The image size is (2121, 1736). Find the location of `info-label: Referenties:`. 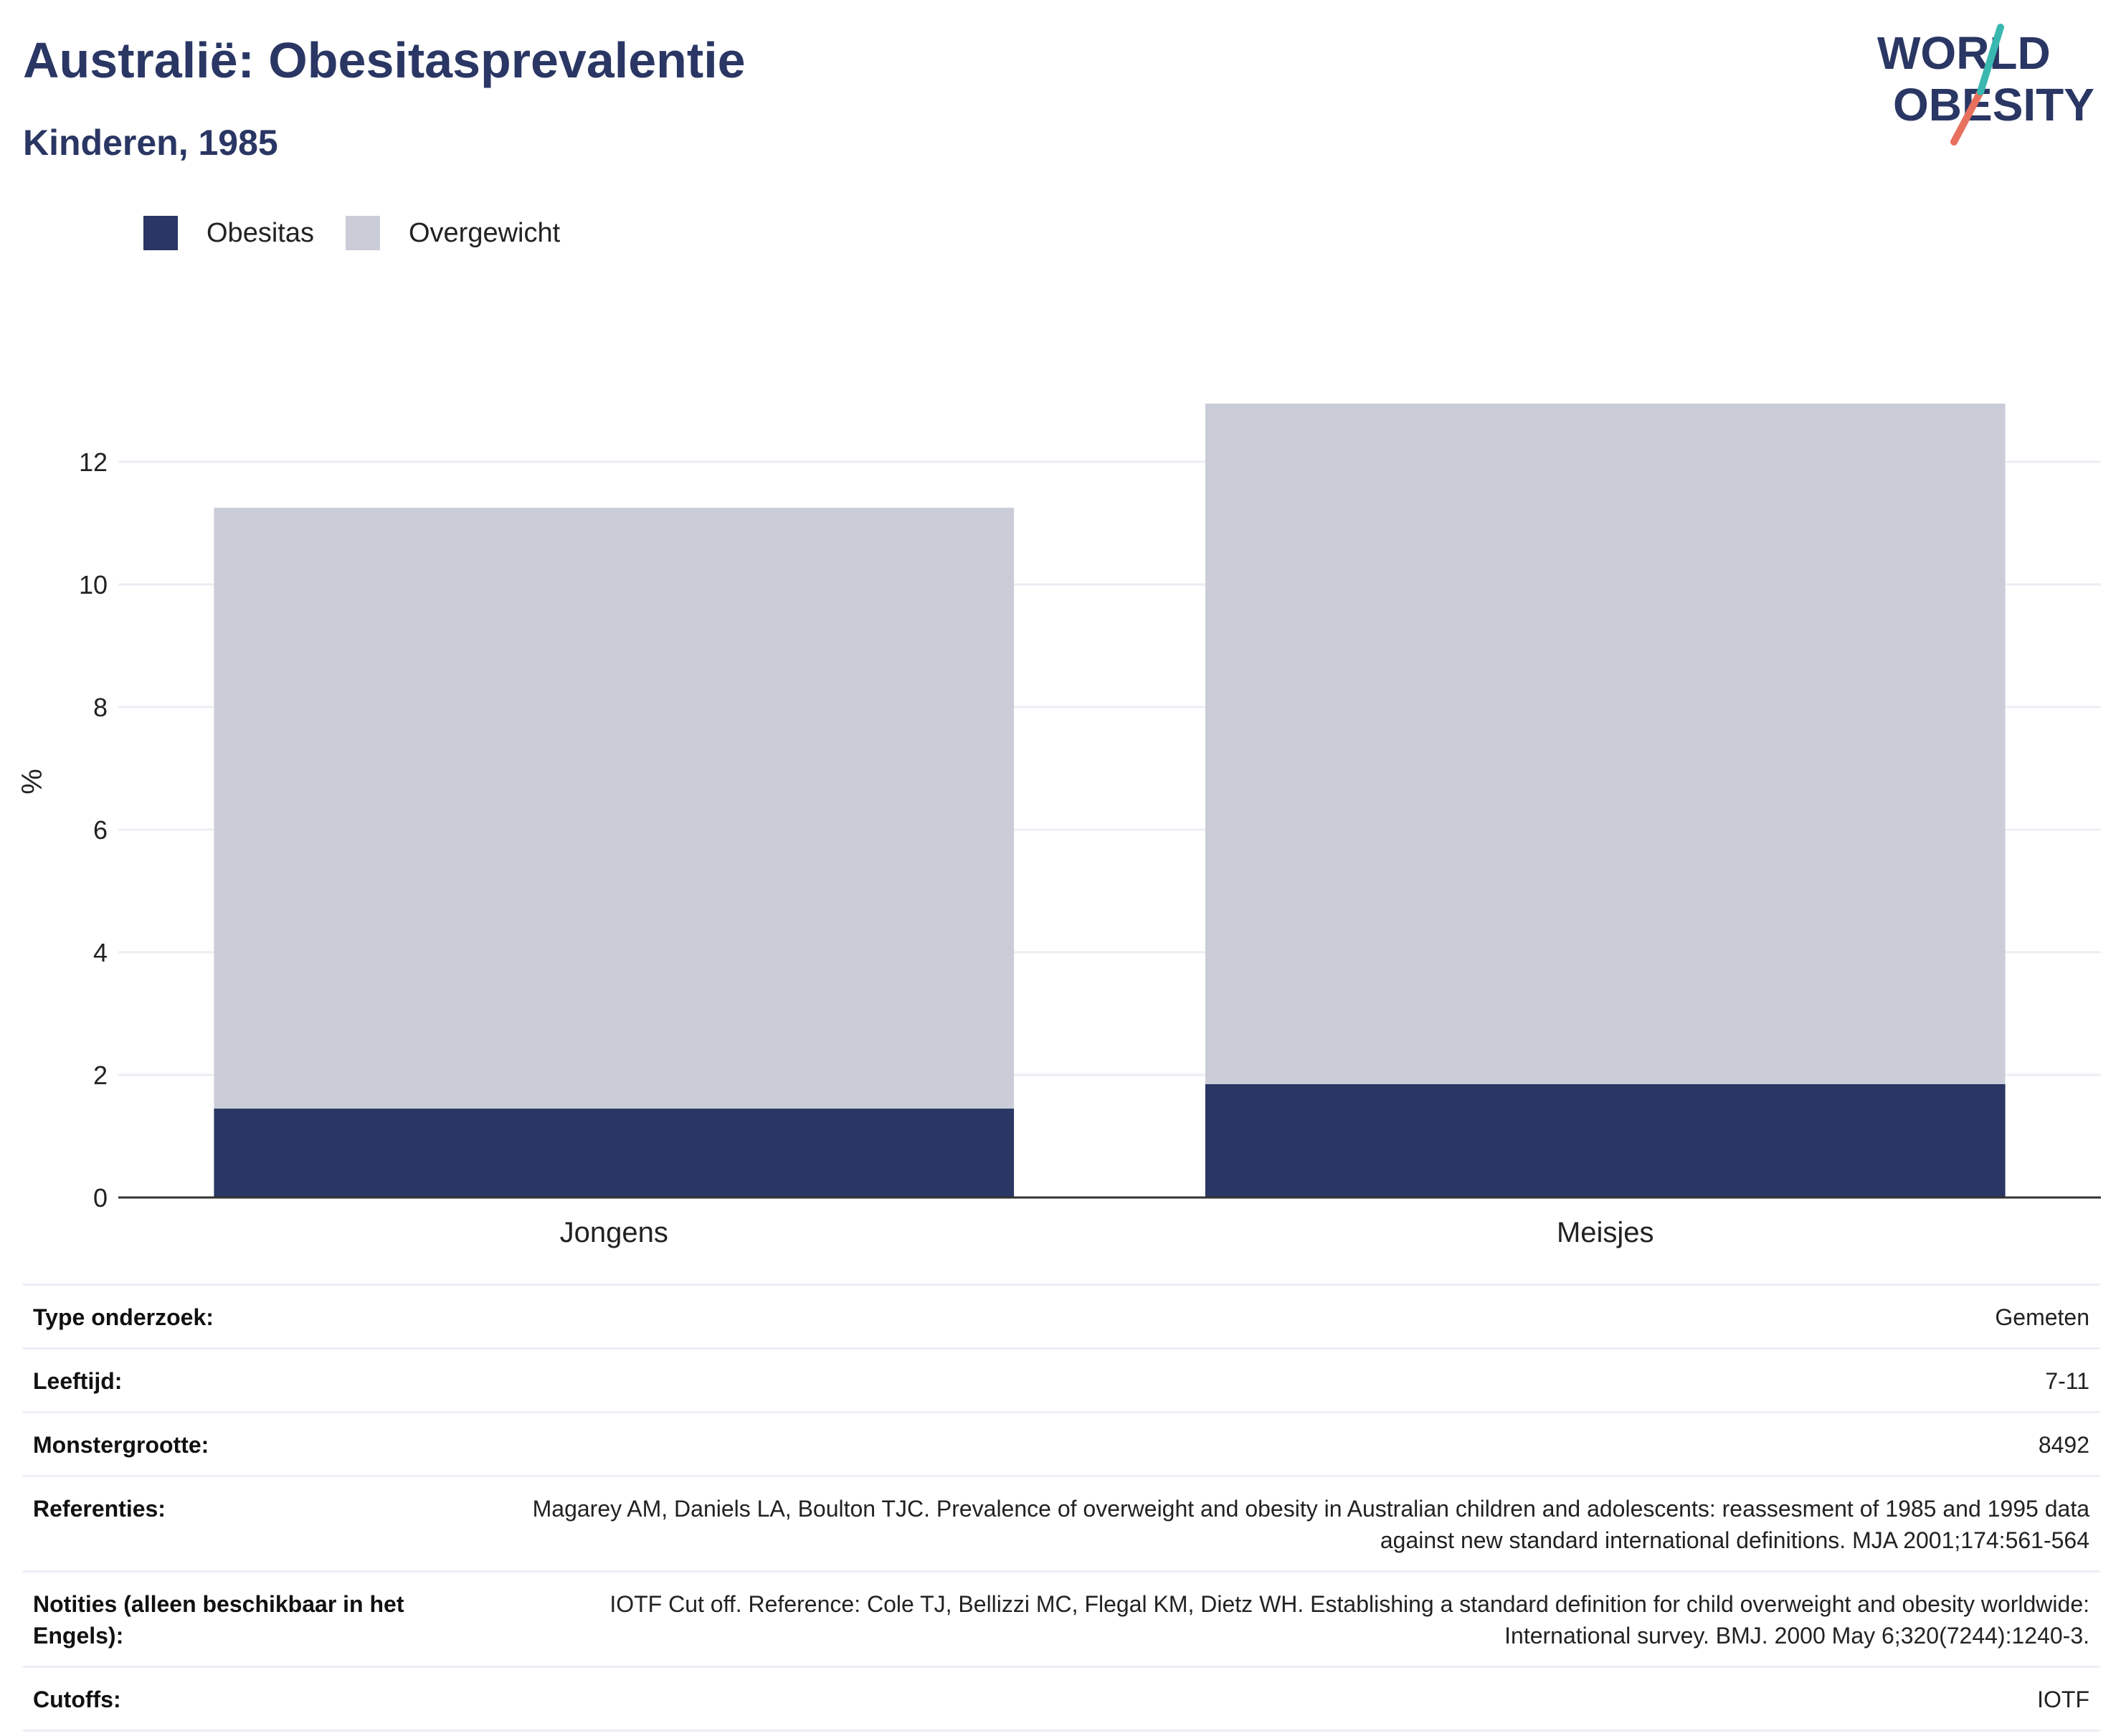

info-label: Referenties: is located at coordinates (99, 1509).